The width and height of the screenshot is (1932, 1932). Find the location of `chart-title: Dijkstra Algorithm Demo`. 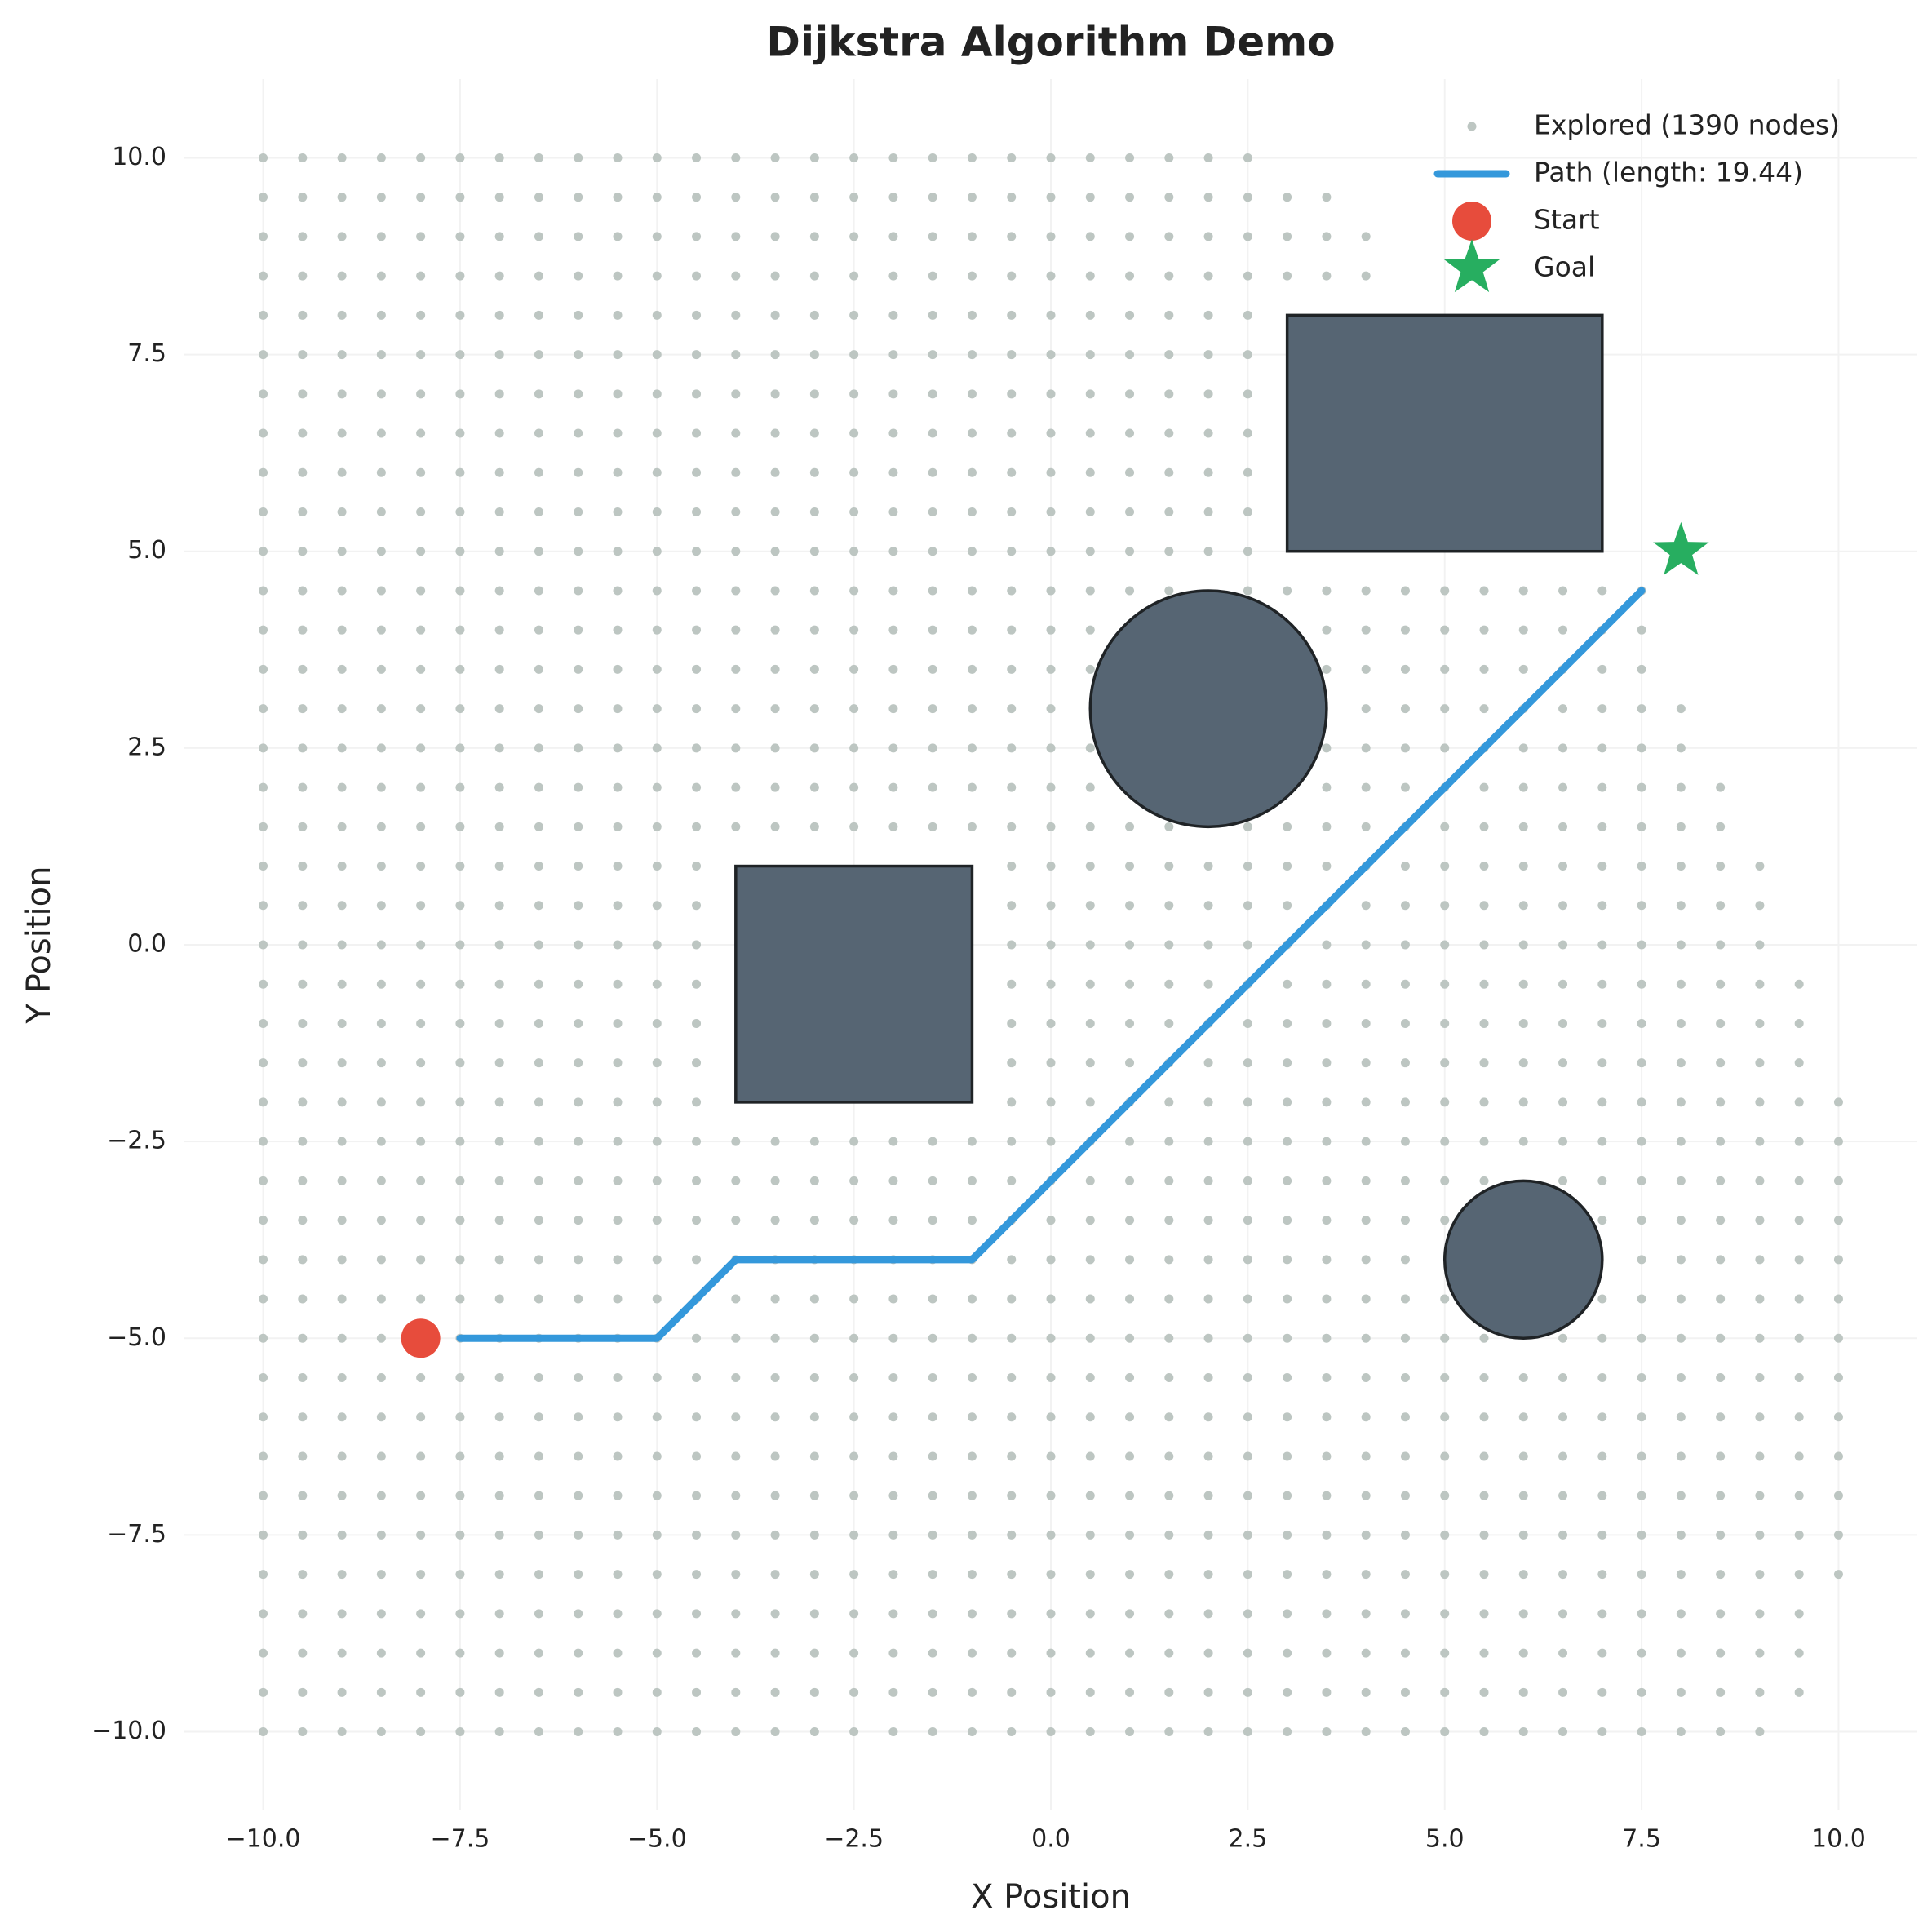

chart-title: Dijkstra Algorithm Demo is located at coordinates (1050, 42).